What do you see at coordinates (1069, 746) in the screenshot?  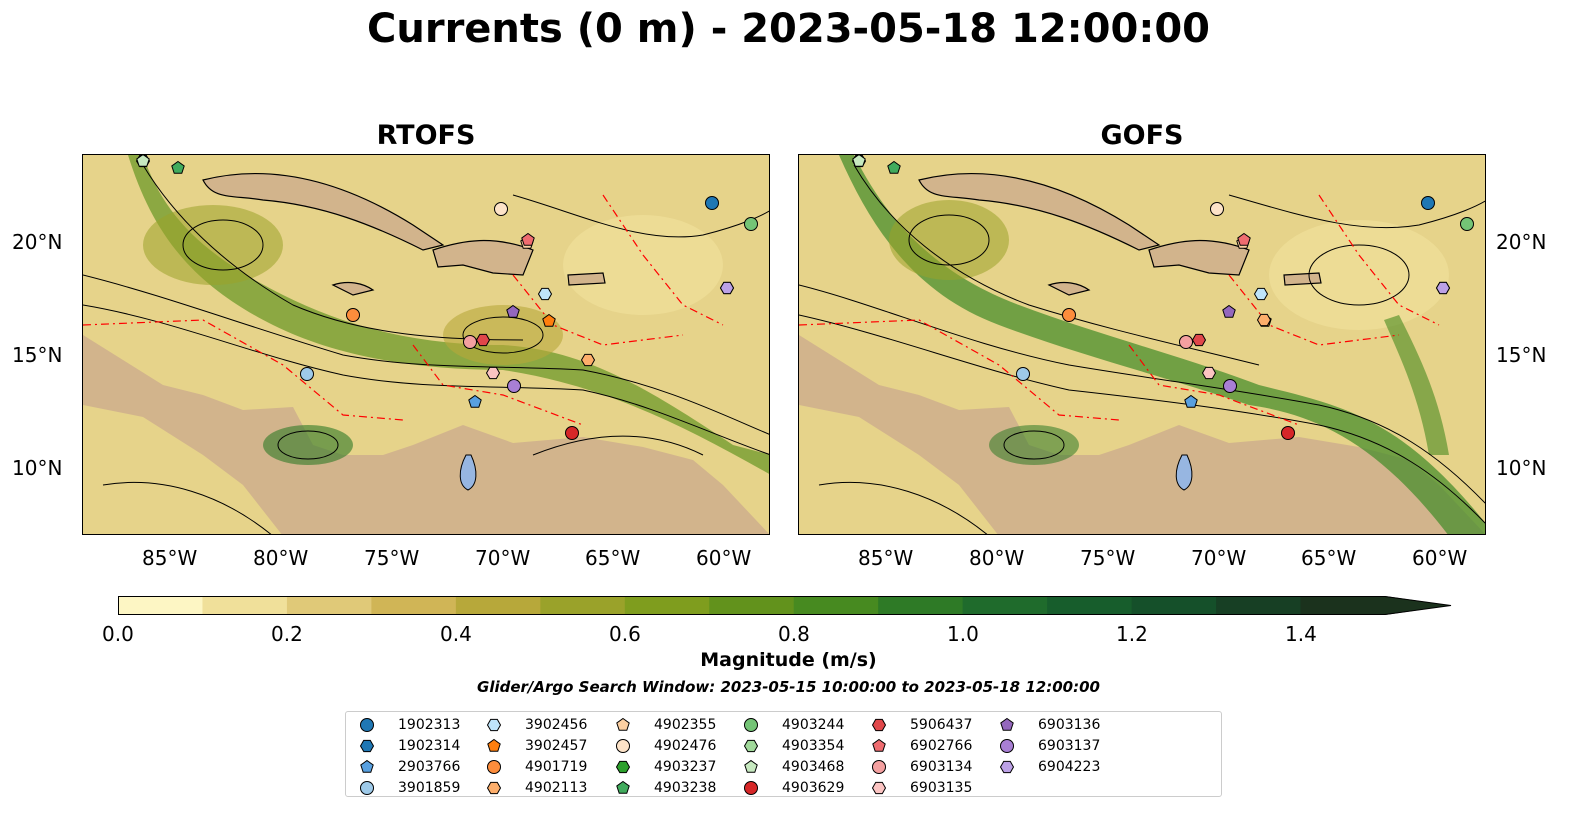 I see `legend-label: 6903137` at bounding box center [1069, 746].